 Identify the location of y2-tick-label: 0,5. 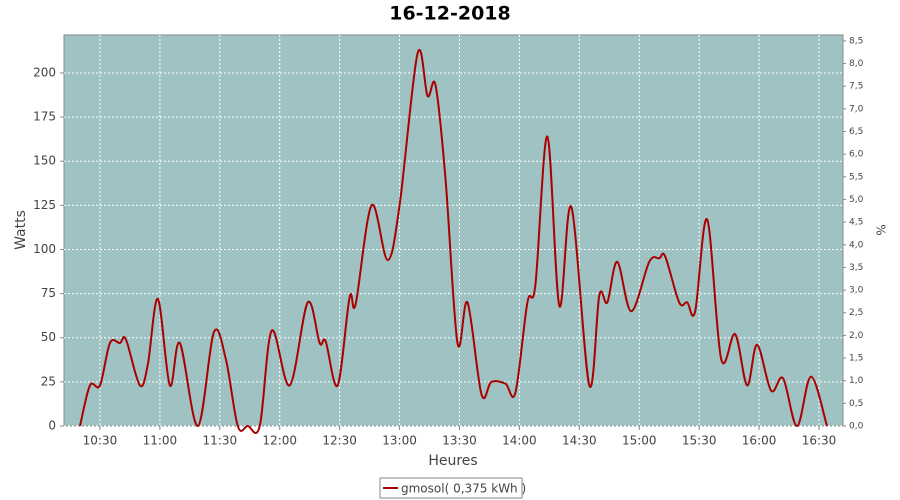
(856, 404).